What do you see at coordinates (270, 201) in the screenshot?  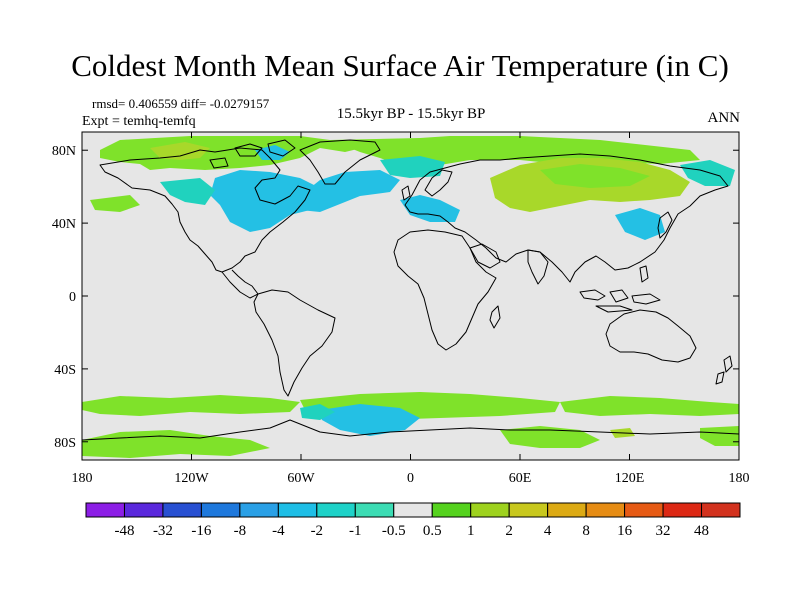 I see `anomaly-region-north-america-cool` at bounding box center [270, 201].